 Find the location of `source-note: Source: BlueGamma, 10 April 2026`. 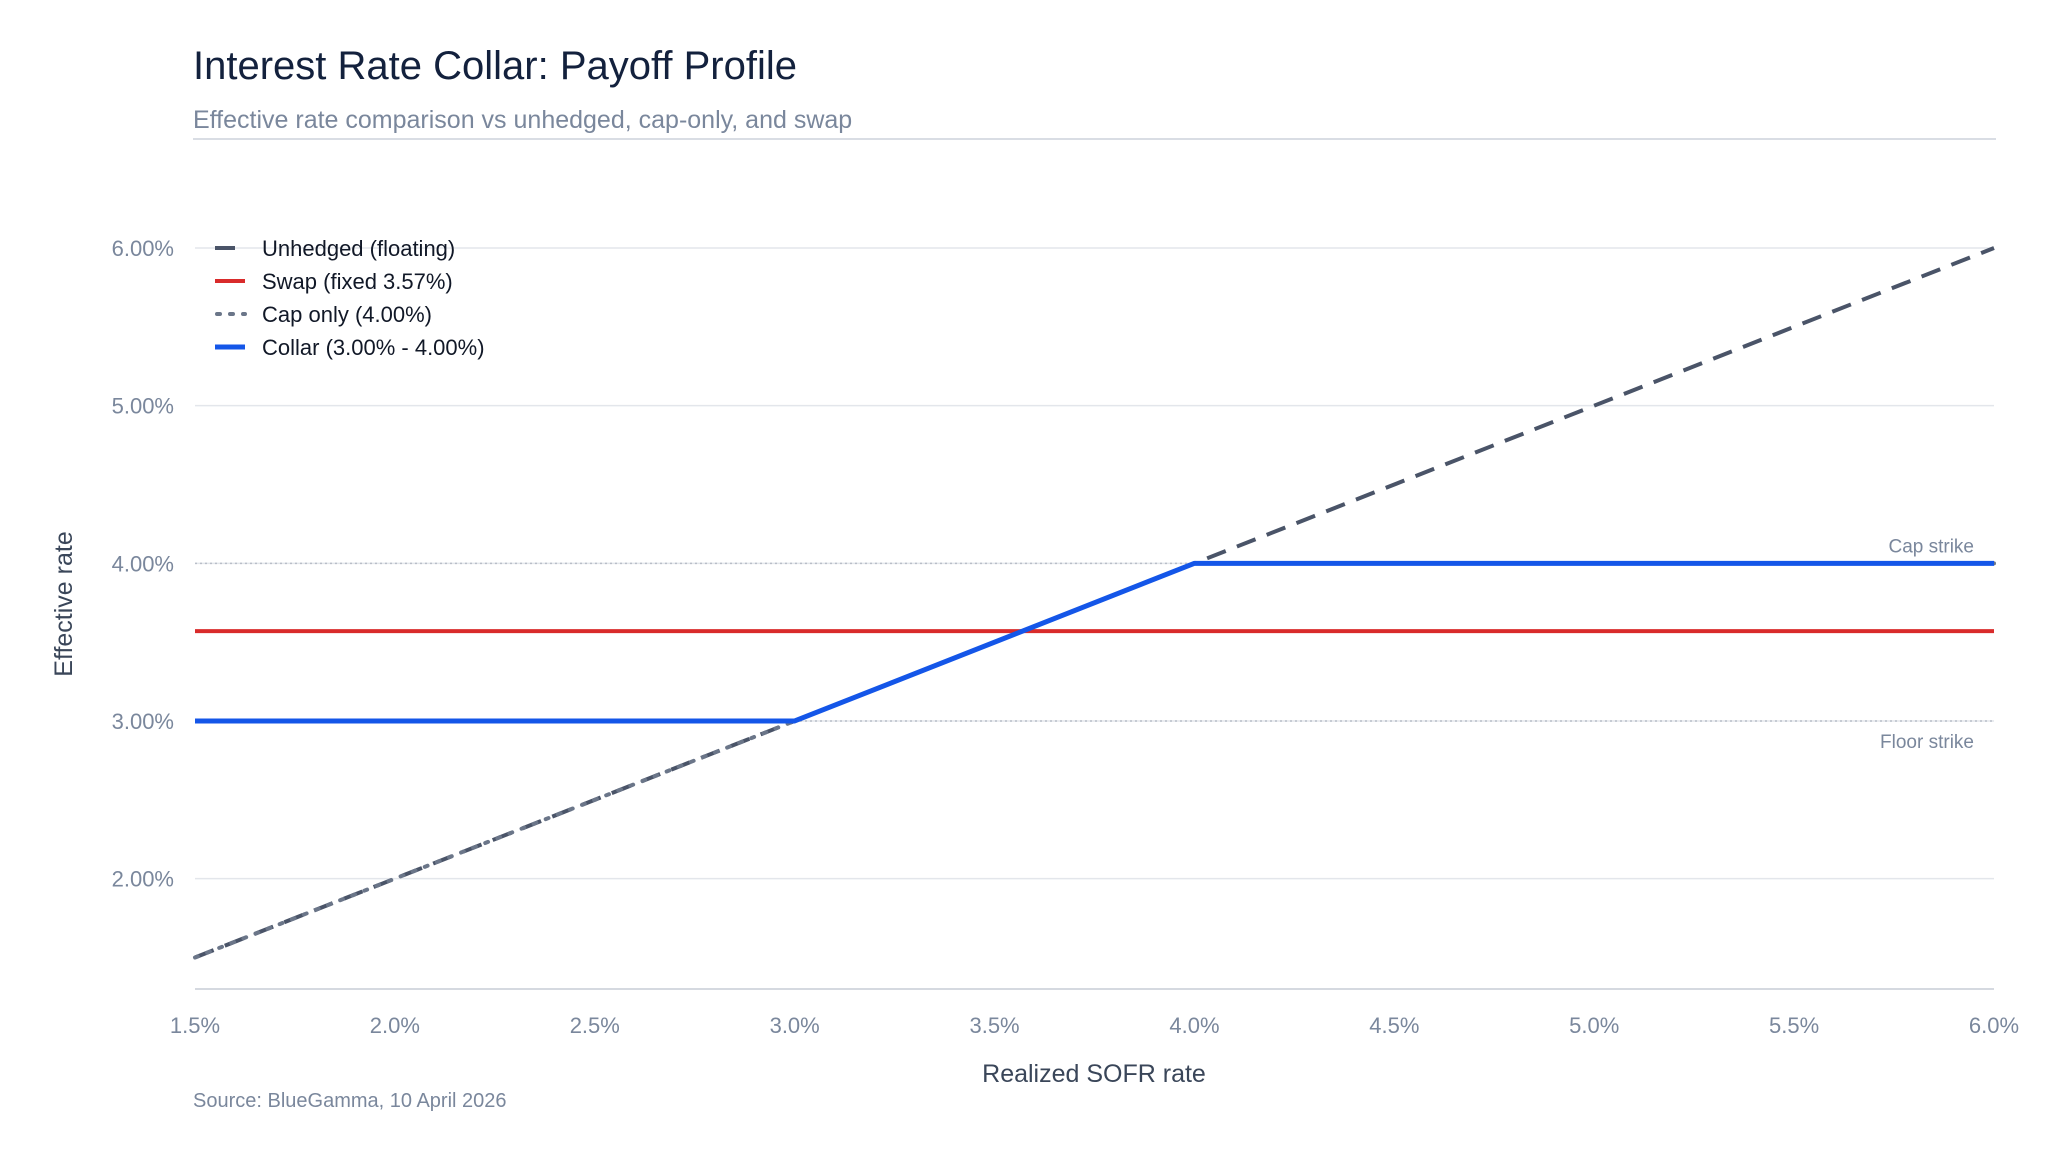

source-note: Source: BlueGamma, 10 April 2026 is located at coordinates (350, 1101).